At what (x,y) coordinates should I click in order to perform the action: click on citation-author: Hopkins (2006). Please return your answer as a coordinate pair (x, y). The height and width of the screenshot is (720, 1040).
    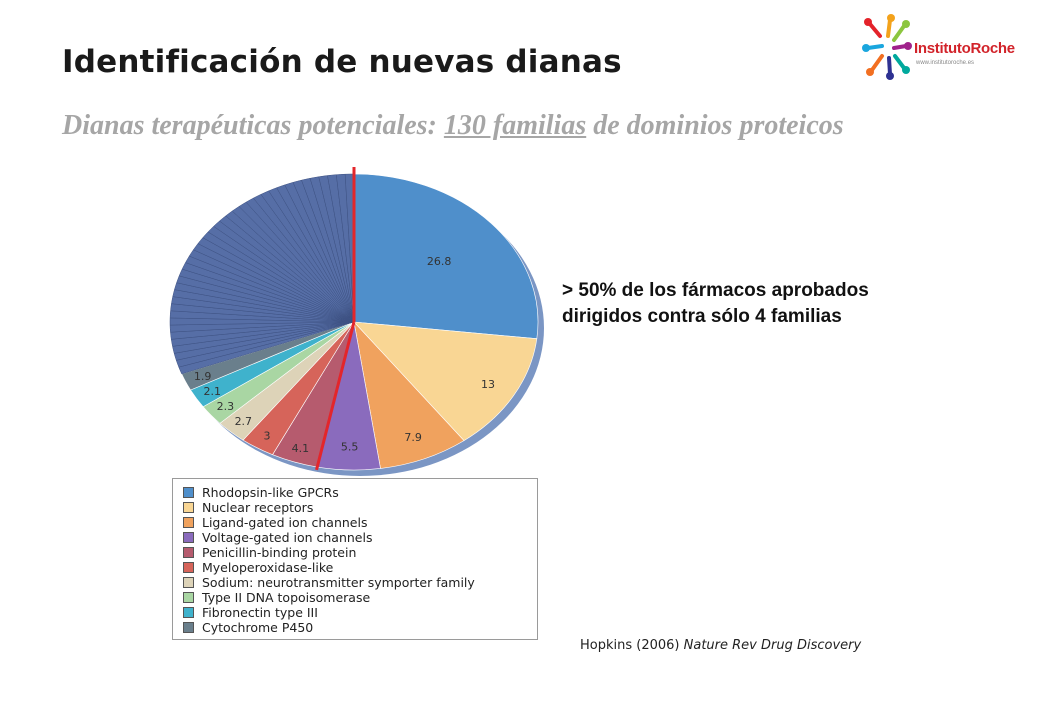
    Looking at the image, I should click on (632, 645).